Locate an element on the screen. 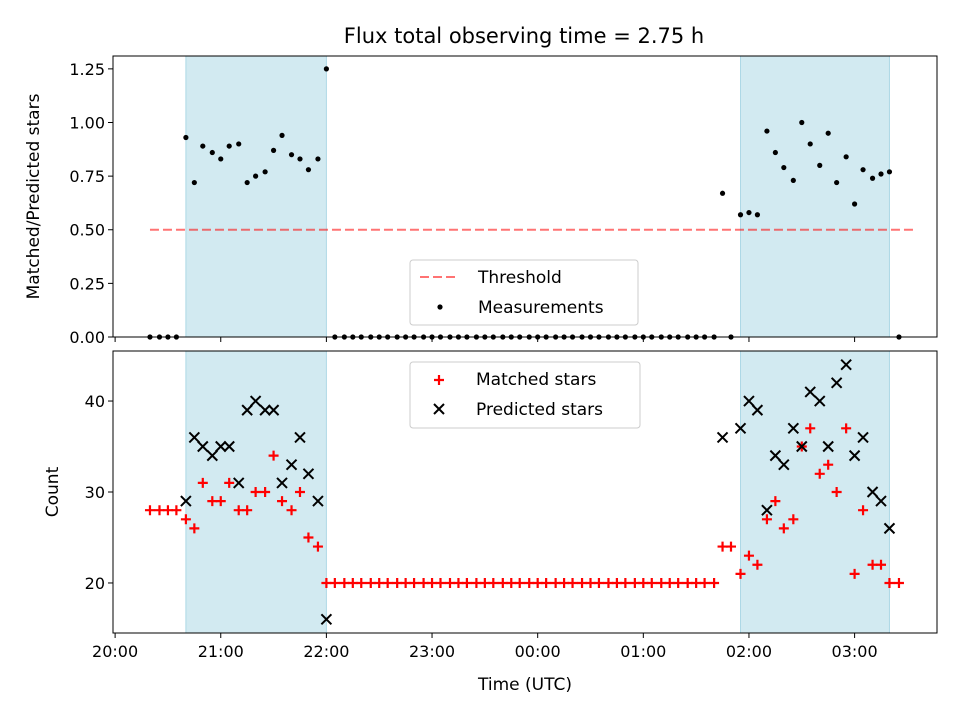 This screenshot has height=720, width=960. y-tick-label: 1.25 is located at coordinates (87, 69).